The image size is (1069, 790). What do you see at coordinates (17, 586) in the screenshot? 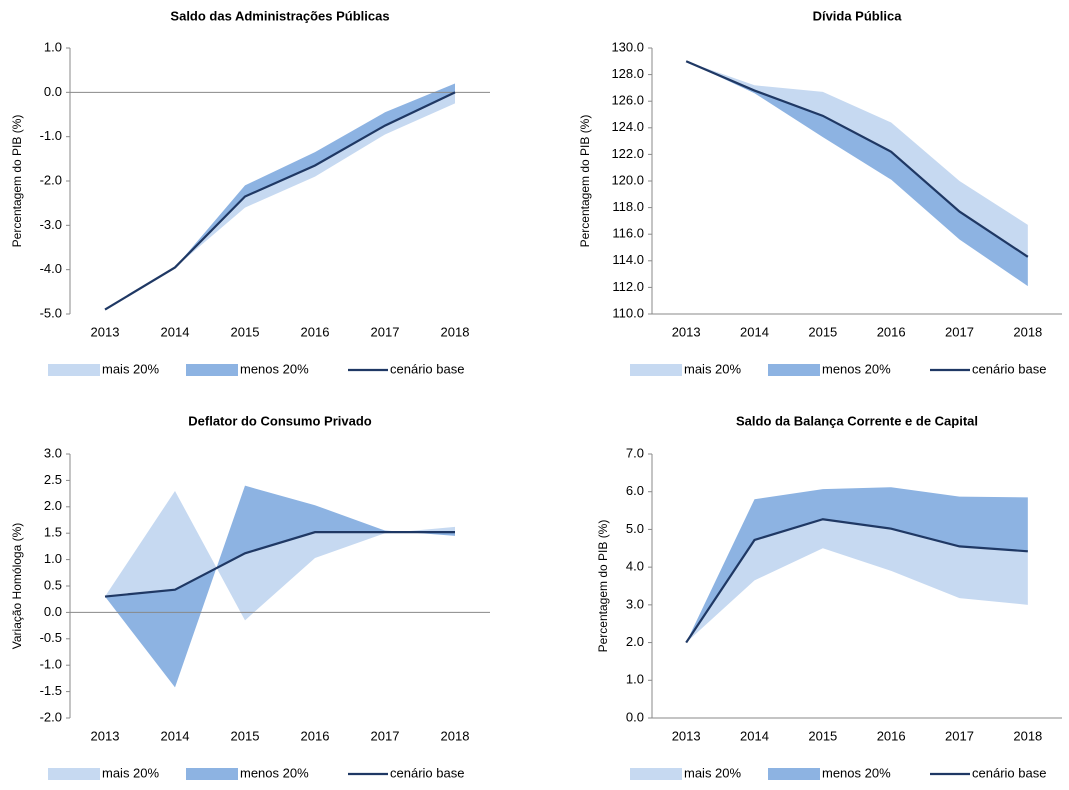
I see `y-axis-label: Variação Homóloga (%)` at bounding box center [17, 586].